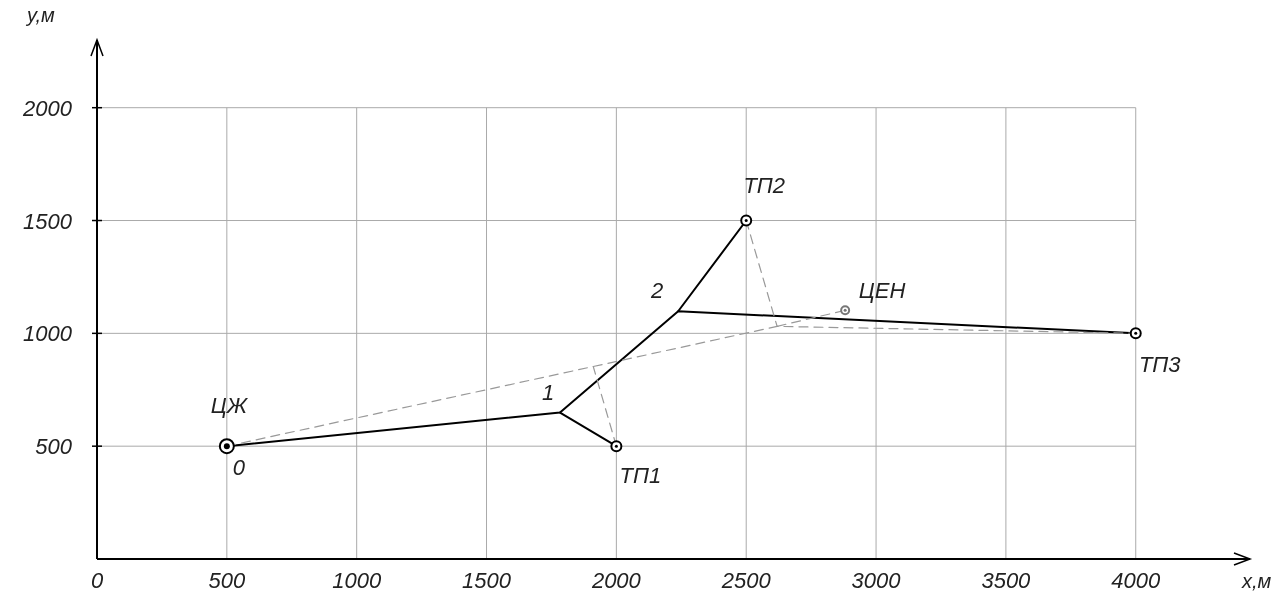 This screenshot has height=595, width=1272. What do you see at coordinates (882, 291) in the screenshot?
I see `annotation: ЦЕН` at bounding box center [882, 291].